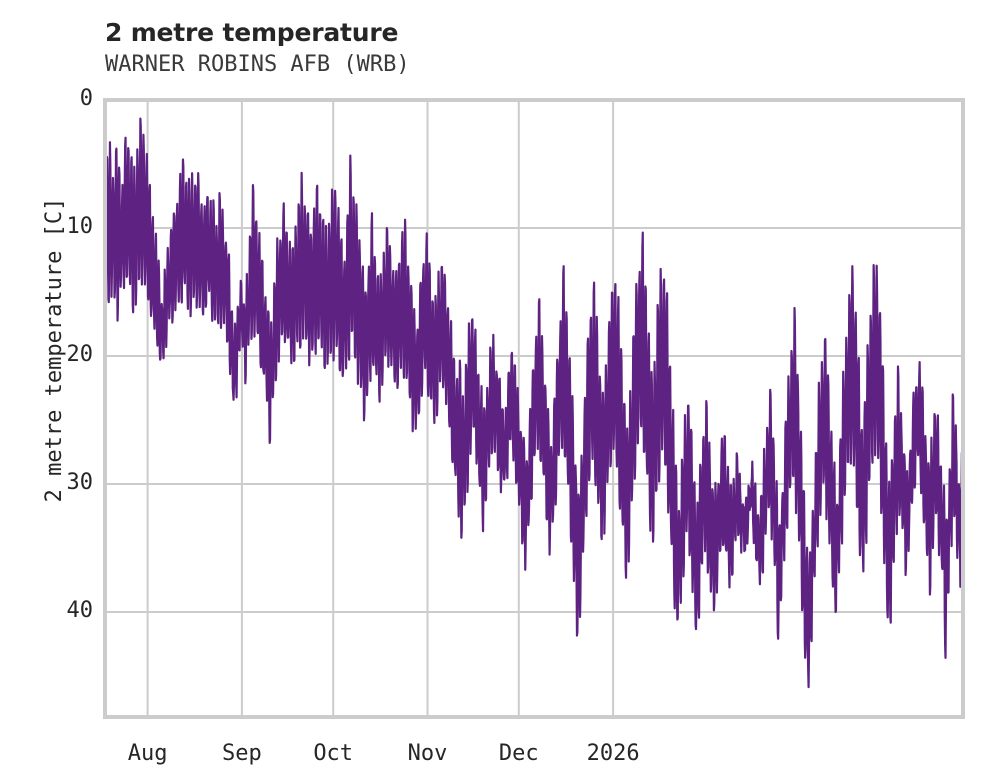 The width and height of the screenshot is (981, 782). Describe the element at coordinates (252, 32) in the screenshot. I see `chart-title: 2 metre temperature` at that location.